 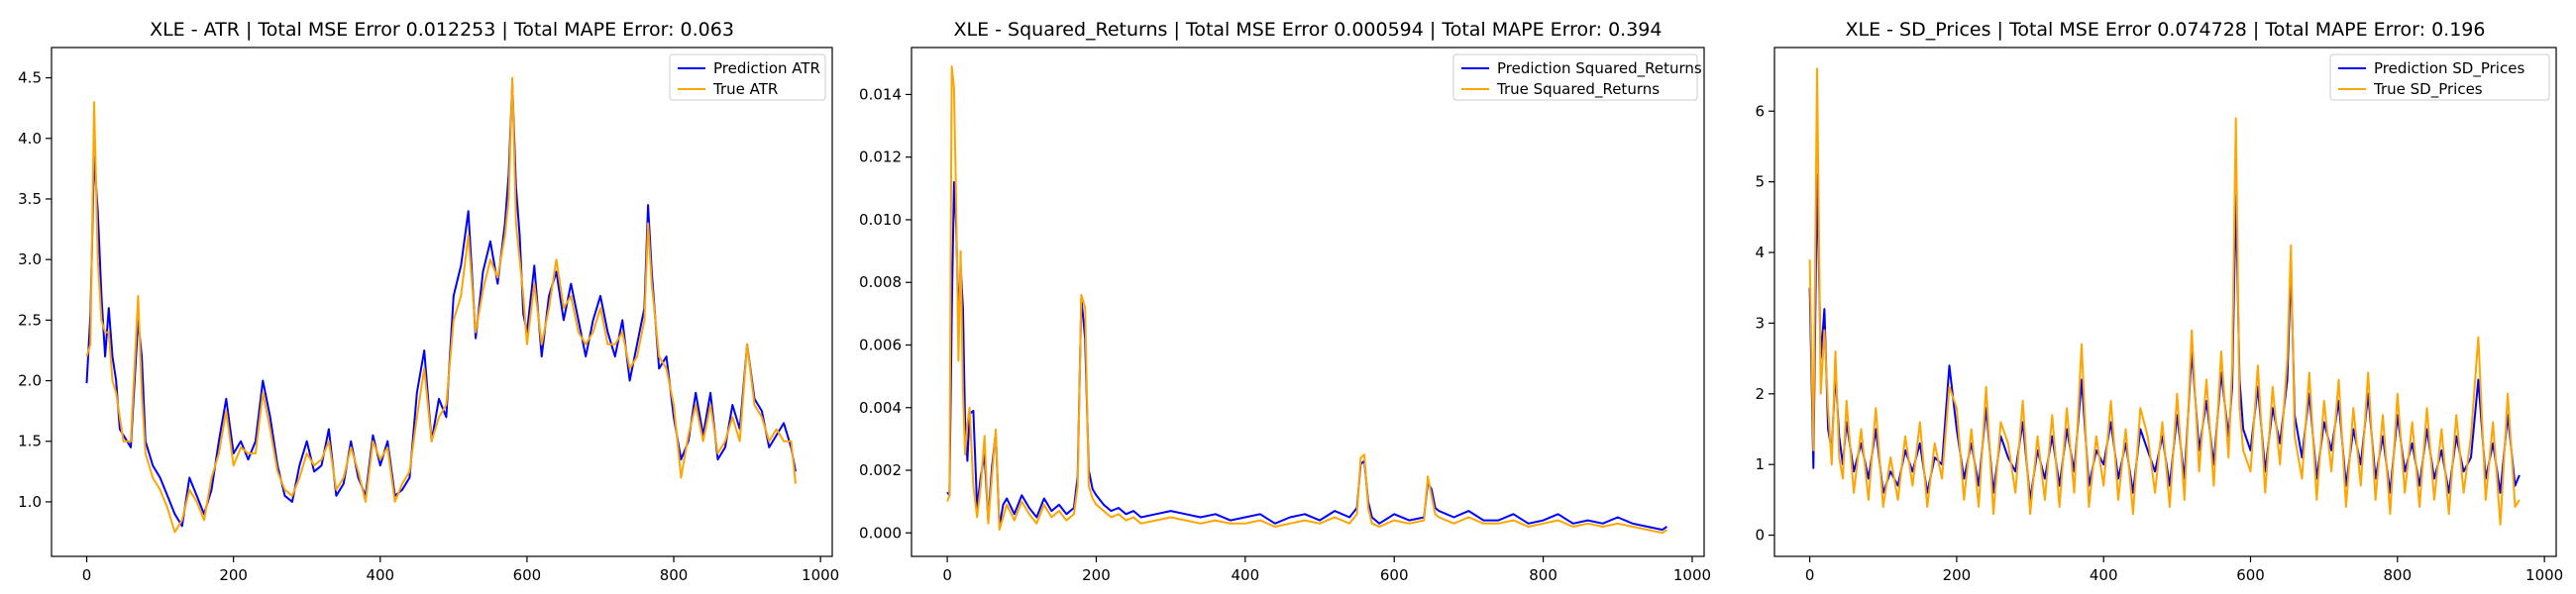 What do you see at coordinates (1760, 323) in the screenshot?
I see `y-tick-label: 3` at bounding box center [1760, 323].